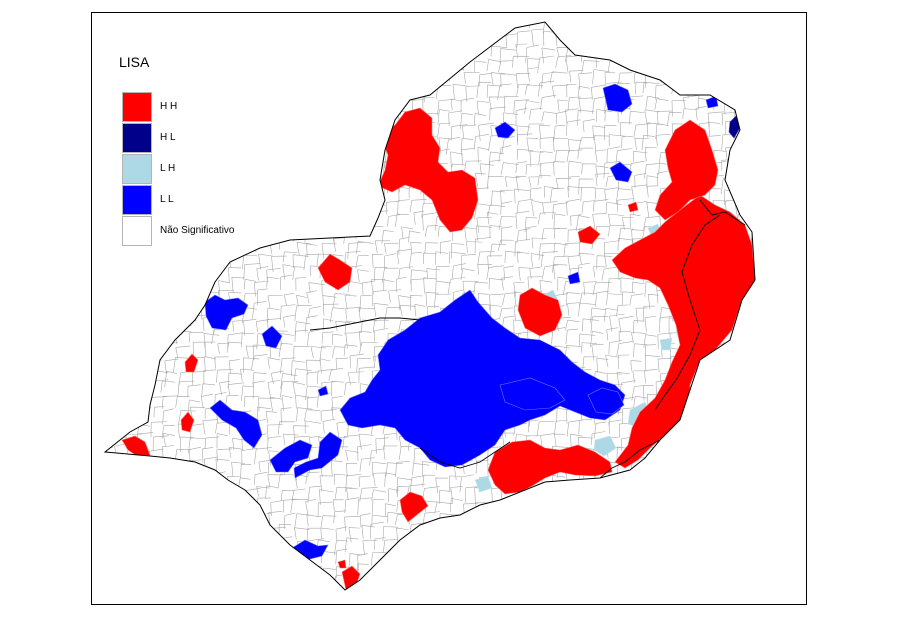  Describe the element at coordinates (232, 107) in the screenshot. I see `legend-item-hh: H H` at that location.